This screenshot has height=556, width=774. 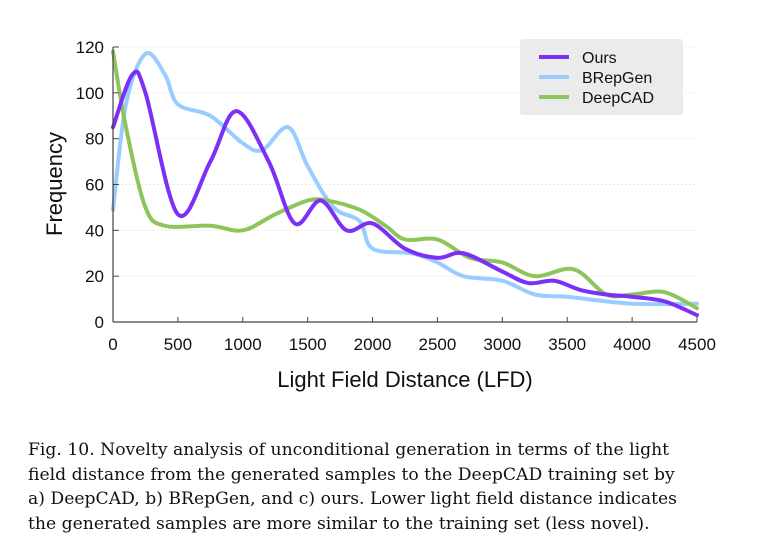 I want to click on x-tick-label: 2000, so click(x=373, y=344).